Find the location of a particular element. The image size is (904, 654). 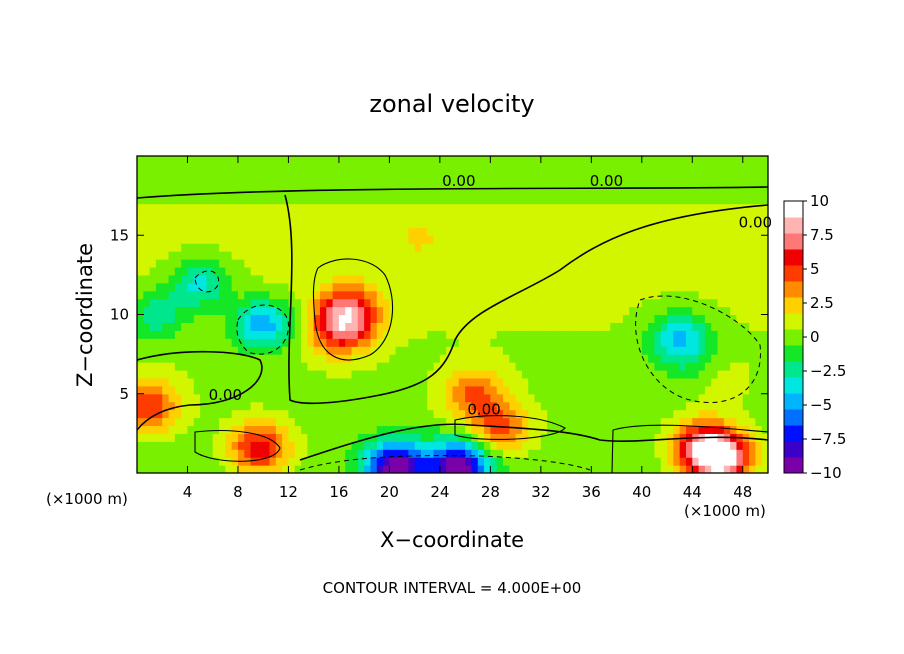

y-axis-label: Z−coordinate is located at coordinates (85, 315).